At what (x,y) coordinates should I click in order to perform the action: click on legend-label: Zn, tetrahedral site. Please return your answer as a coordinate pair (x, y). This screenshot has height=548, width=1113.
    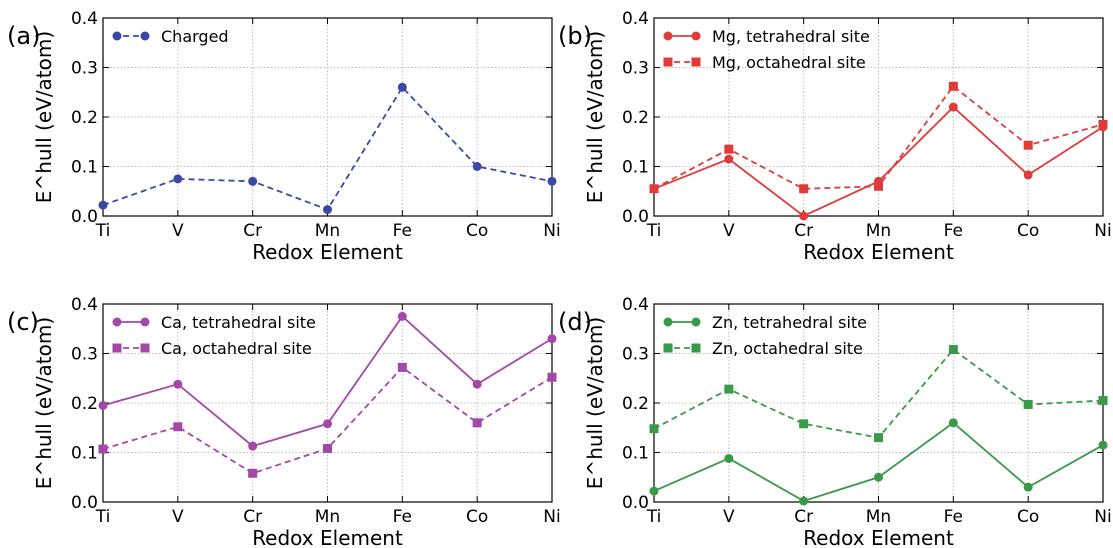
    Looking at the image, I should click on (789, 322).